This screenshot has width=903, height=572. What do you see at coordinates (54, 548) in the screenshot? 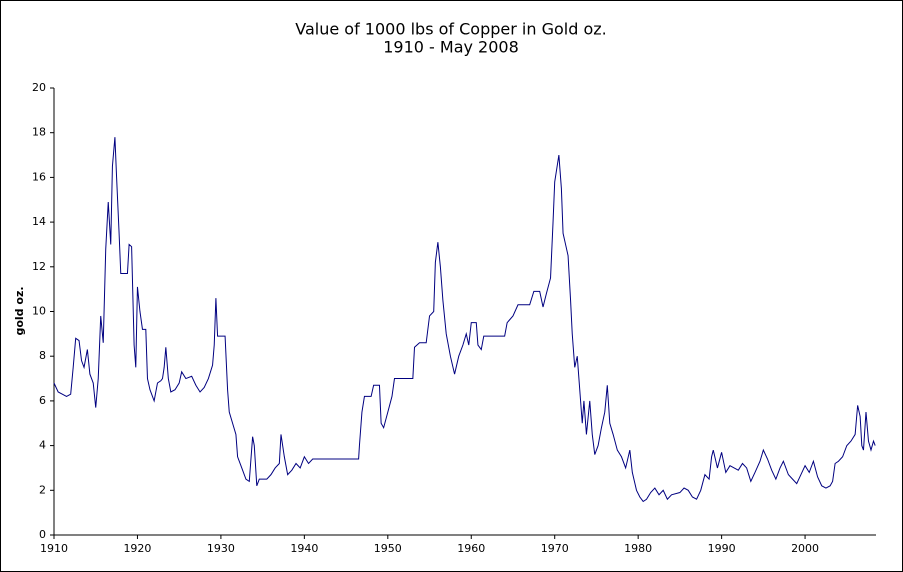
I see `x-tick-label: 1910` at bounding box center [54, 548].